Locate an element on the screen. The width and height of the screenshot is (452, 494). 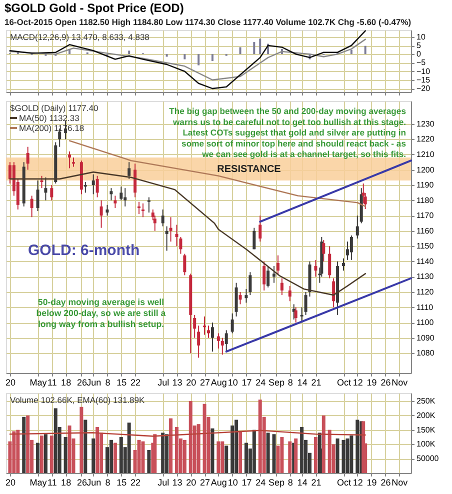
y-tick-label: 1190 is located at coordinates (425, 185).